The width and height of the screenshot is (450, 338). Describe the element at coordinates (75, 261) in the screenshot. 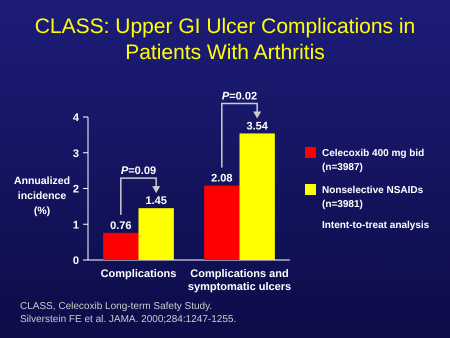

I see `y-tick-label: 0` at that location.